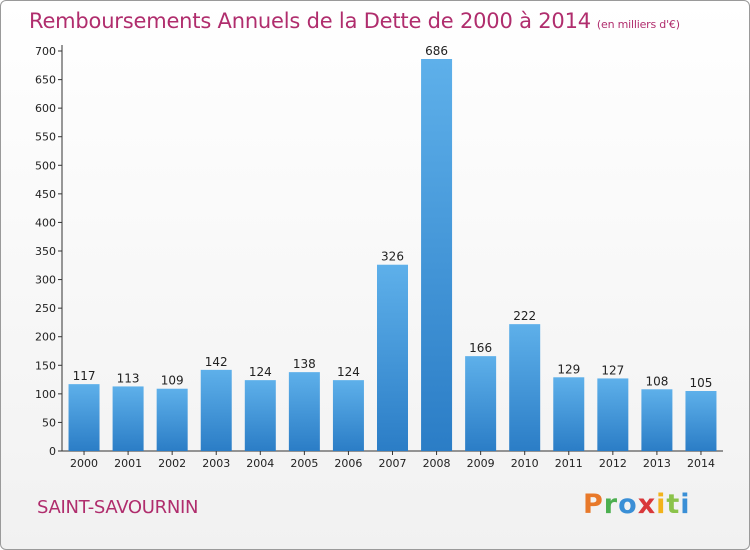  I want to click on x-tick-label: 2012, so click(613, 463).